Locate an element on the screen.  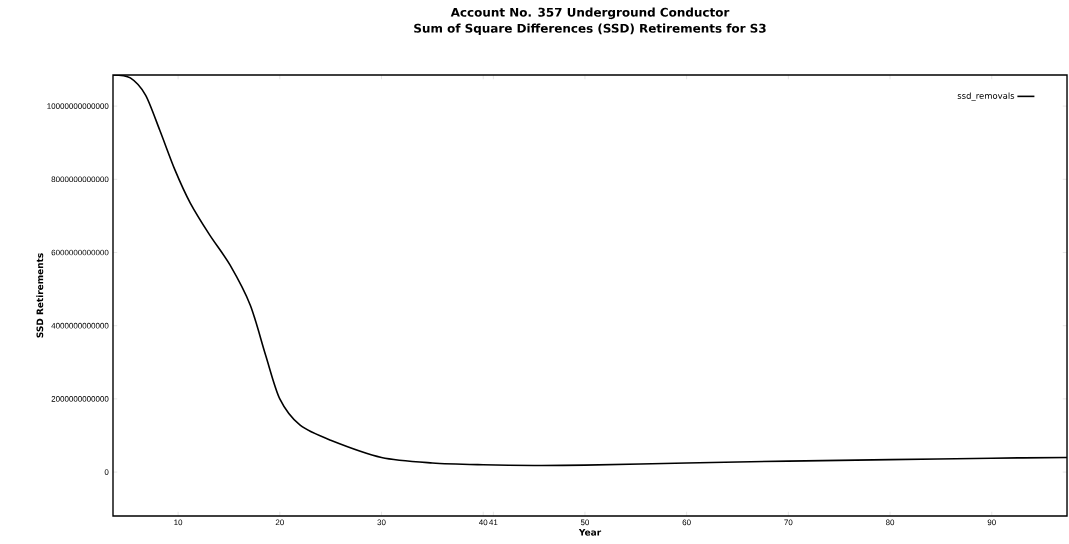
x-axis-title: Year is located at coordinates (590, 532).